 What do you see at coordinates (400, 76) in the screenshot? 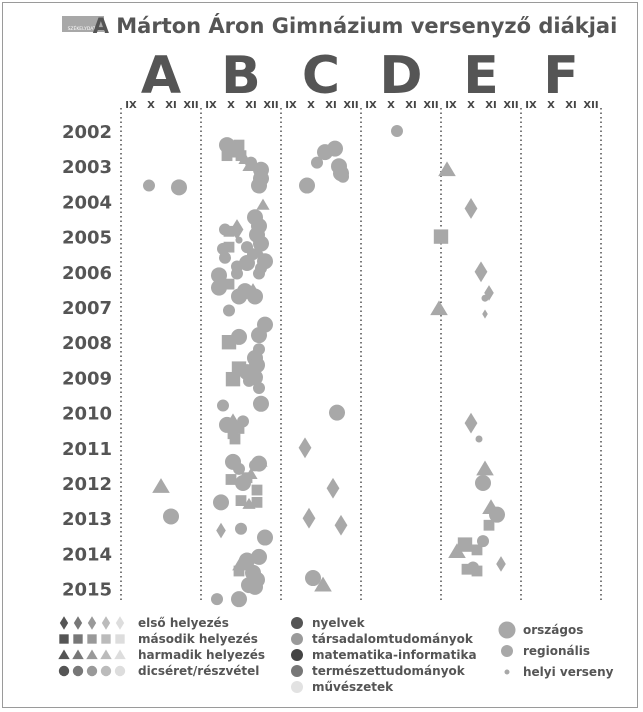
I see `column-header: D` at bounding box center [400, 76].